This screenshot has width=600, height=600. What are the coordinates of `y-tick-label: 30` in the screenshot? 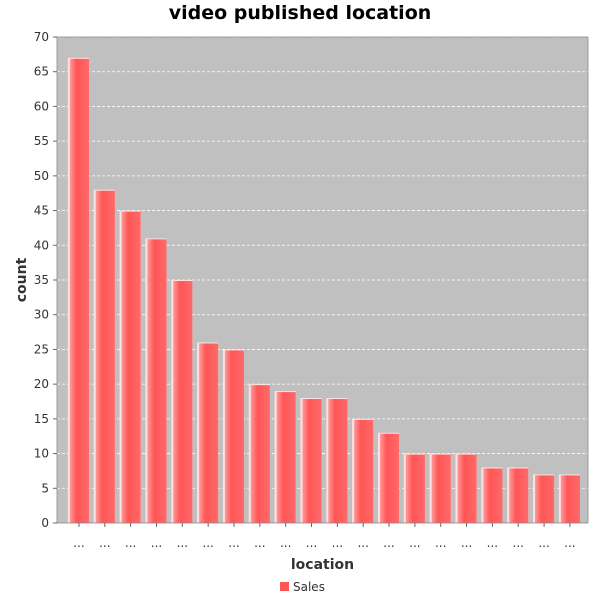 It's located at (41, 315).